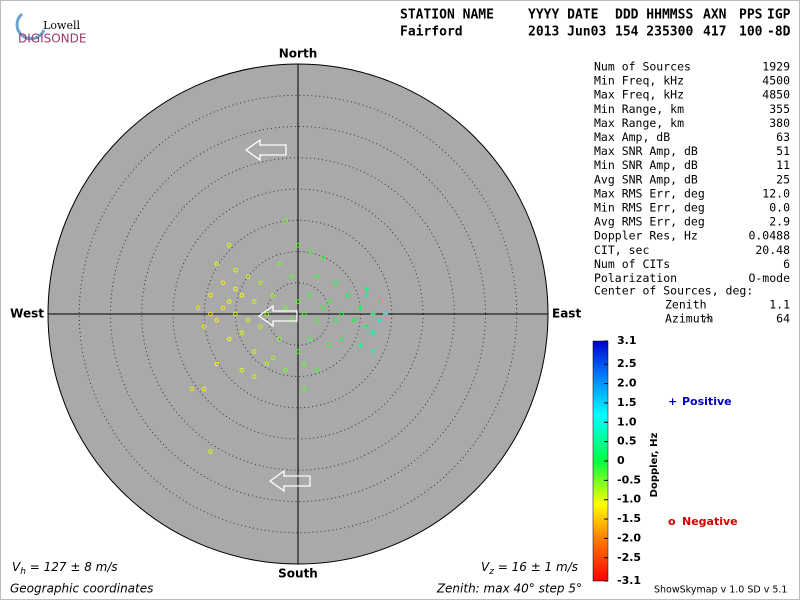 This screenshot has height=600, width=800. What do you see at coordinates (431, 32) in the screenshot?
I see `header-value: Fairford` at bounding box center [431, 32].